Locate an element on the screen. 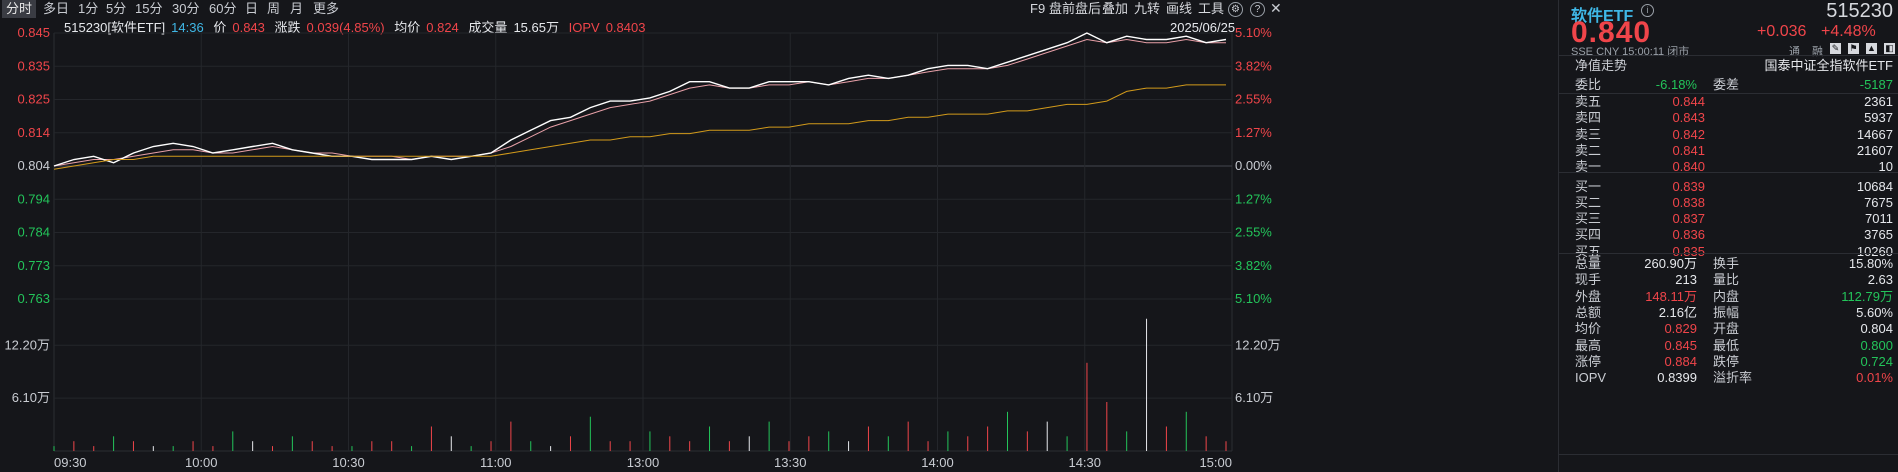 This screenshot has height=472, width=1898. order-book-row: 买一 0.839 10684 is located at coordinates (1734, 187).